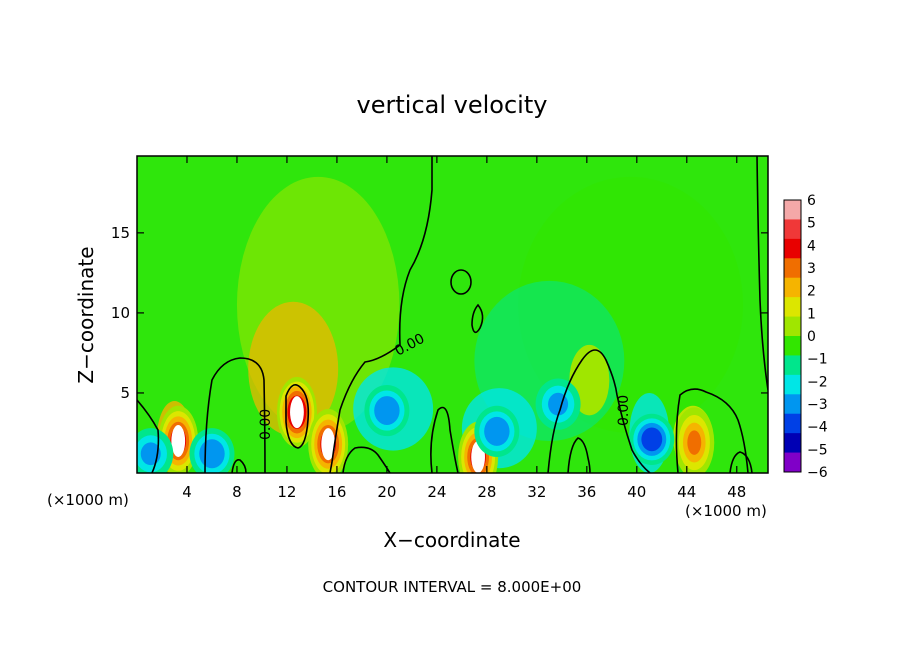 The height and width of the screenshot is (654, 904). I want to click on y-tick-label: 5, so click(125, 393).